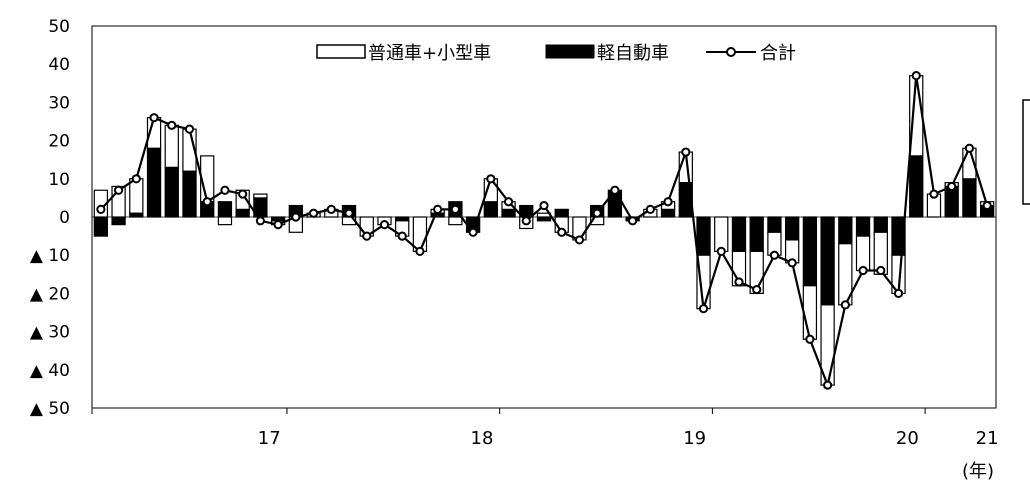 Image resolution: width=1030 pixels, height=489 pixels. I want to click on x-tick-label: 18, so click(482, 438).